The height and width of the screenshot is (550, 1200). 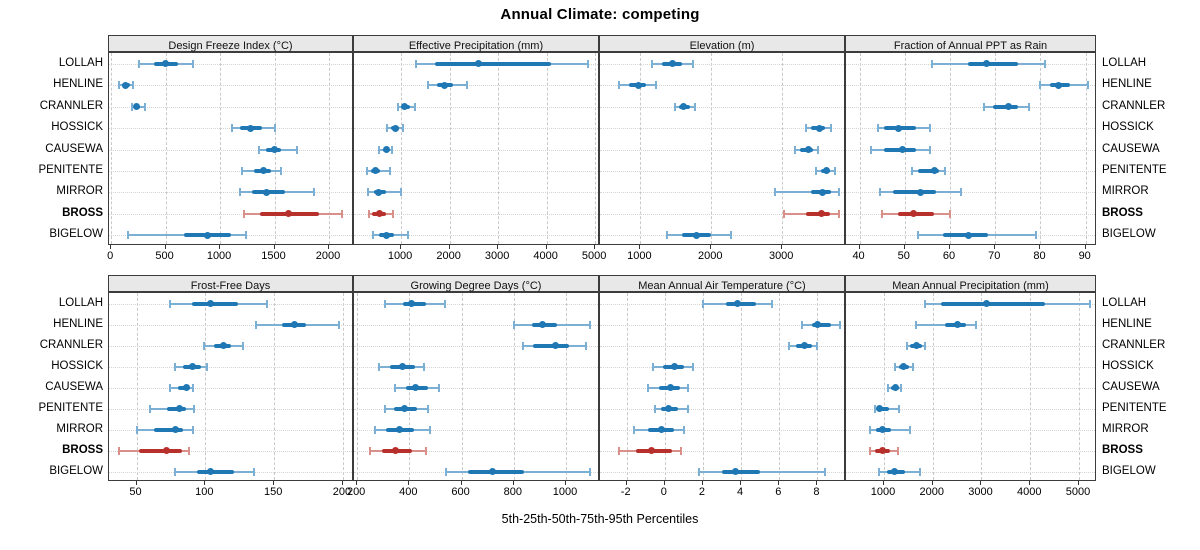 I want to click on panel-title: Growing Degree Days (°C), so click(x=476, y=286).